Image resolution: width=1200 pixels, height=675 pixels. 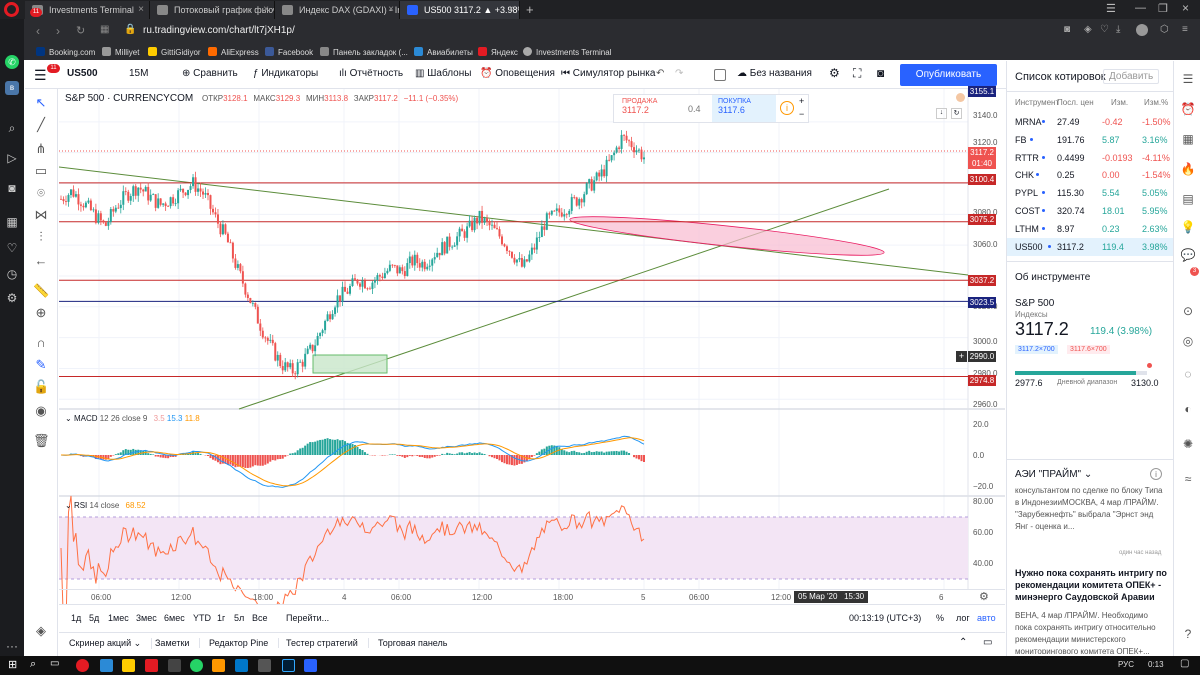 I want to click on range-button: 5д, so click(x=94, y=618).